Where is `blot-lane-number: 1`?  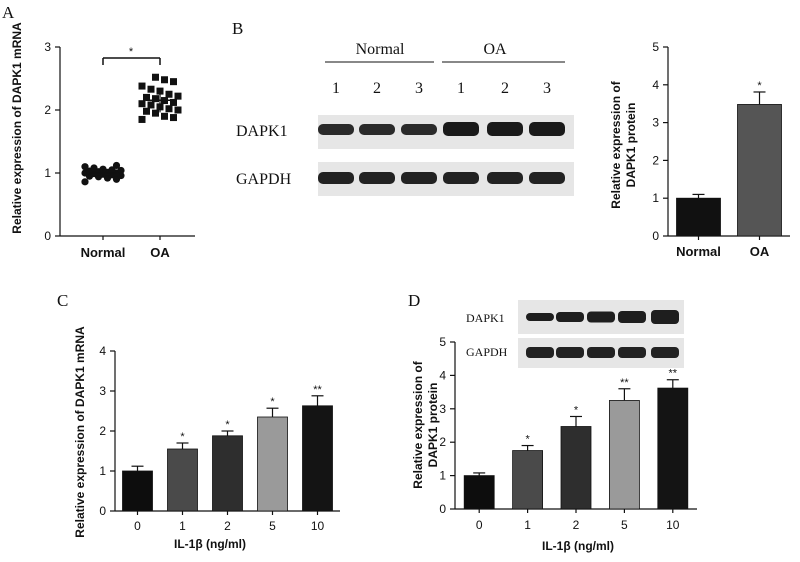
blot-lane-number: 1 is located at coordinates (461, 88).